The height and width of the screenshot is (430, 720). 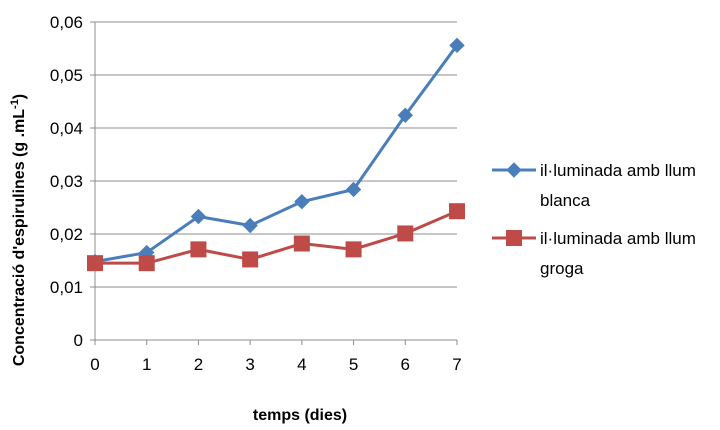 I want to click on x-tick-label: 1, so click(x=146, y=364).